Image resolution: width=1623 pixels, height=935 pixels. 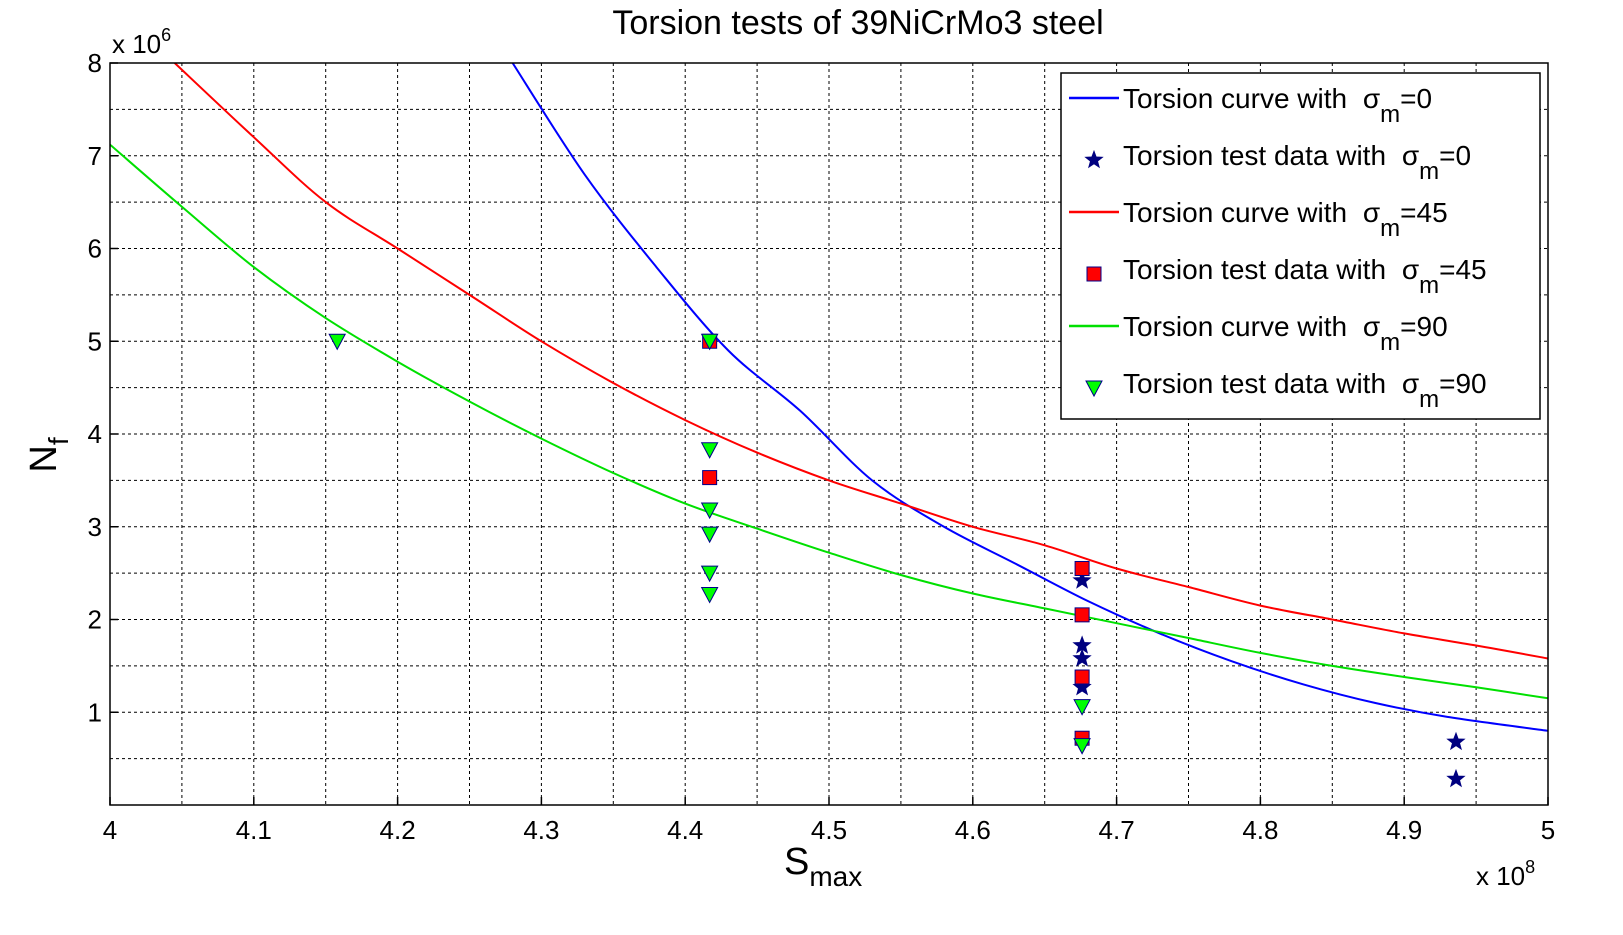 What do you see at coordinates (58, 441) in the screenshot?
I see `y-axis-label-sub: f` at bounding box center [58, 441].